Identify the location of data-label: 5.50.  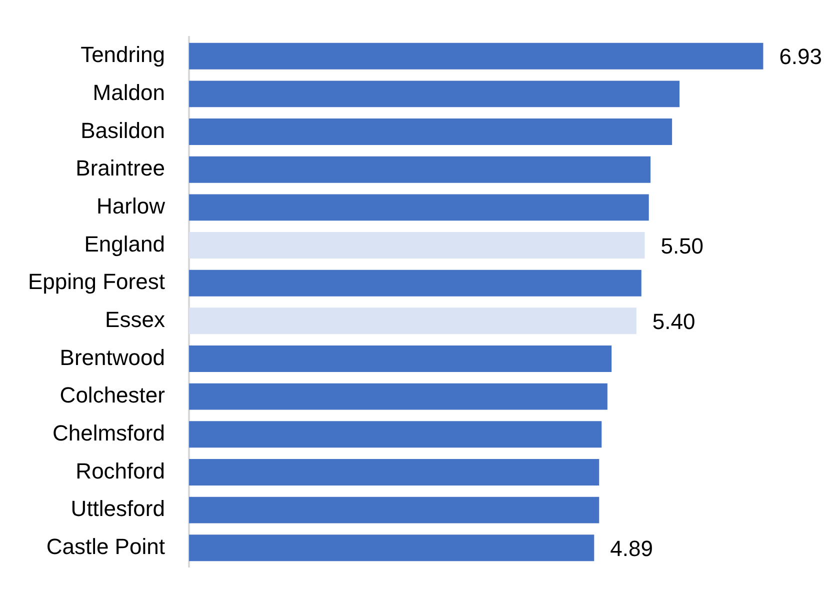
(682, 245).